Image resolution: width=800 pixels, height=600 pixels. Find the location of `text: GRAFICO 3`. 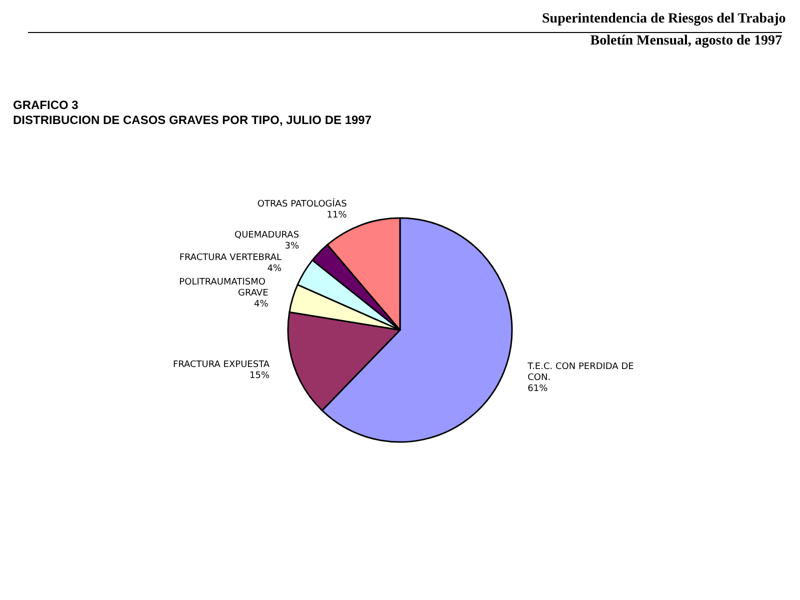

text: GRAFICO 3 is located at coordinates (46, 105).